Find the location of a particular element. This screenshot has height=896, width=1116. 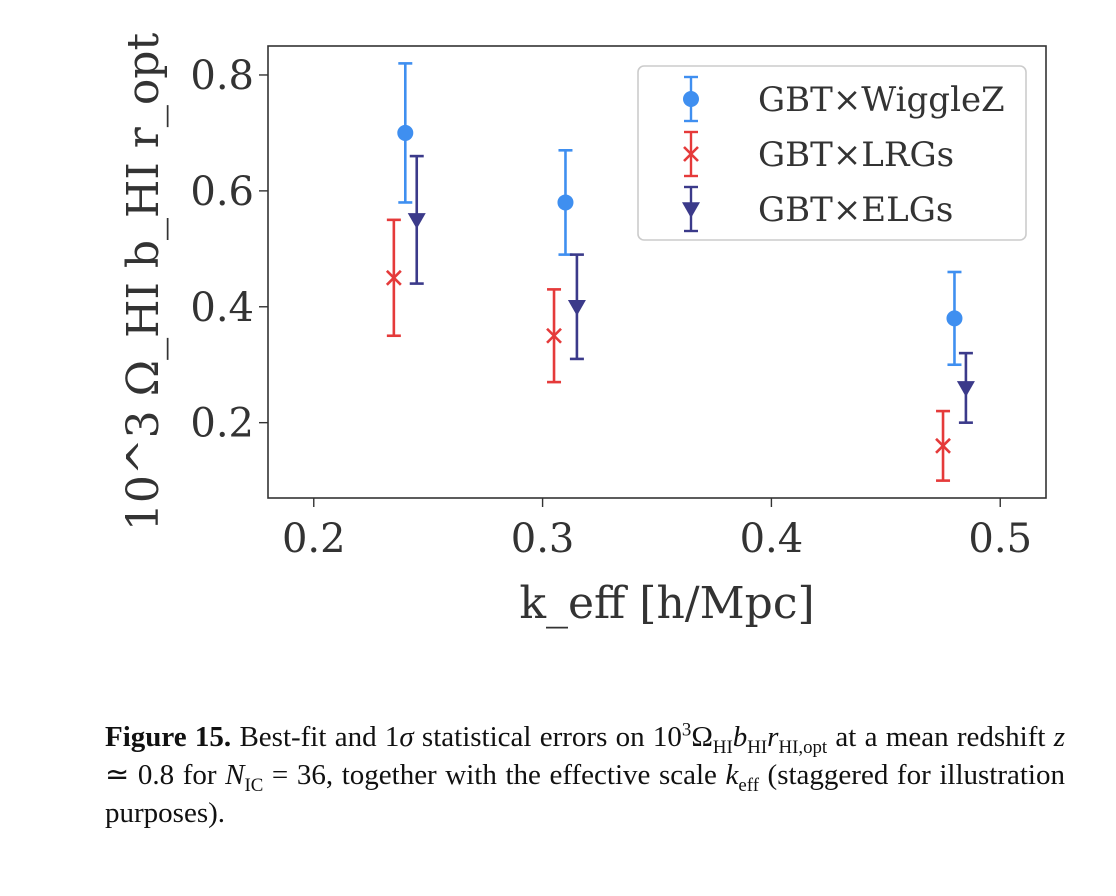

y-tick-label: 0.8 is located at coordinates (222, 76).